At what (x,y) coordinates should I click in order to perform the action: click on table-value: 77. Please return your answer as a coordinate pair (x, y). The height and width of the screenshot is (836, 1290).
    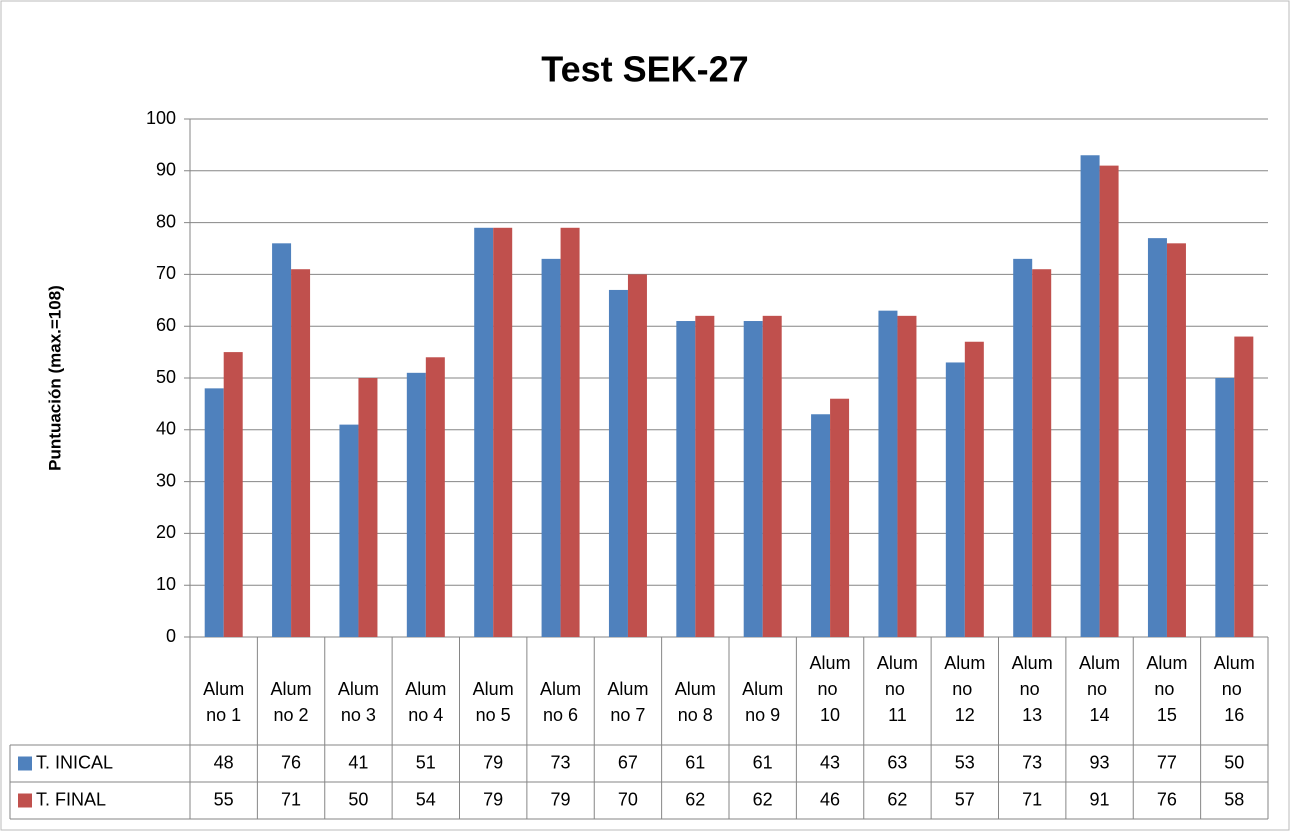
    Looking at the image, I should click on (1167, 762).